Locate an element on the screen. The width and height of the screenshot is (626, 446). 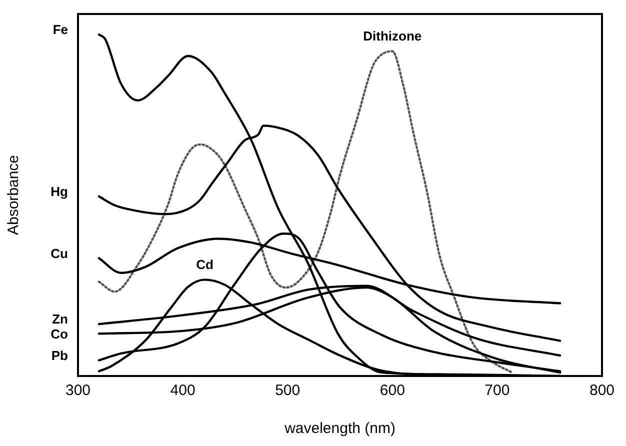
series-label: Cd is located at coordinates (205, 264).